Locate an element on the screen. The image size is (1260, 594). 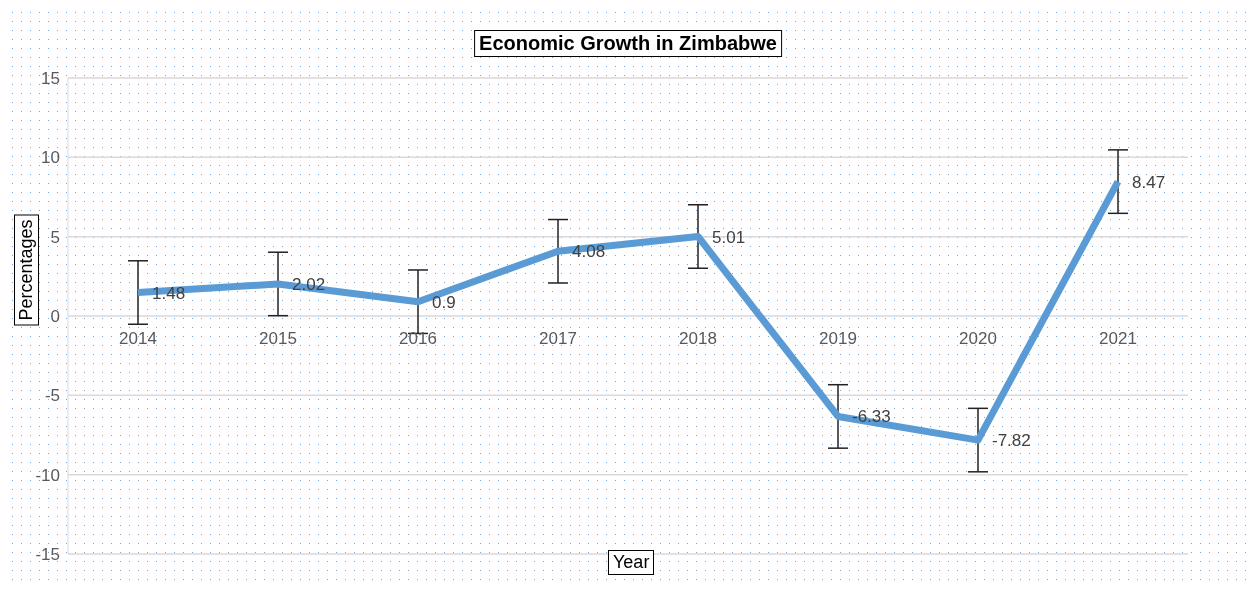
y-tick-label: 15 is located at coordinates (50, 79).